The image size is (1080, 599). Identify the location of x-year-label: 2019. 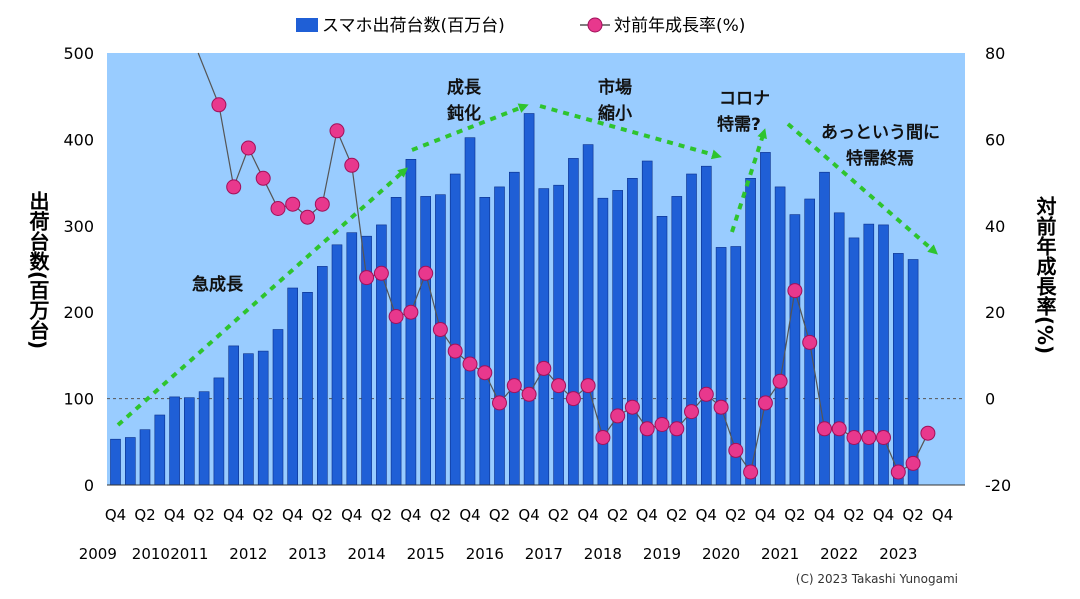
(662, 554).